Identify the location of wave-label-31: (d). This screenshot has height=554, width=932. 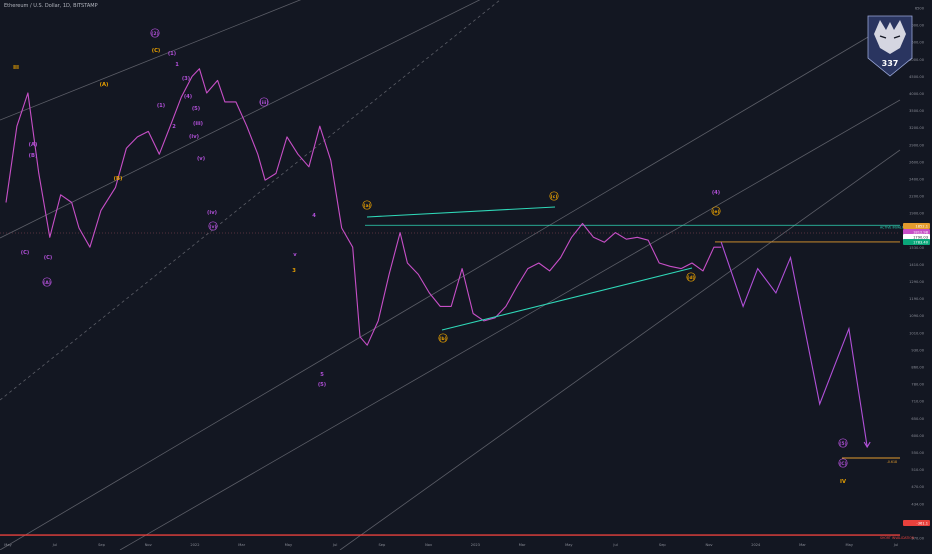
(691, 278).